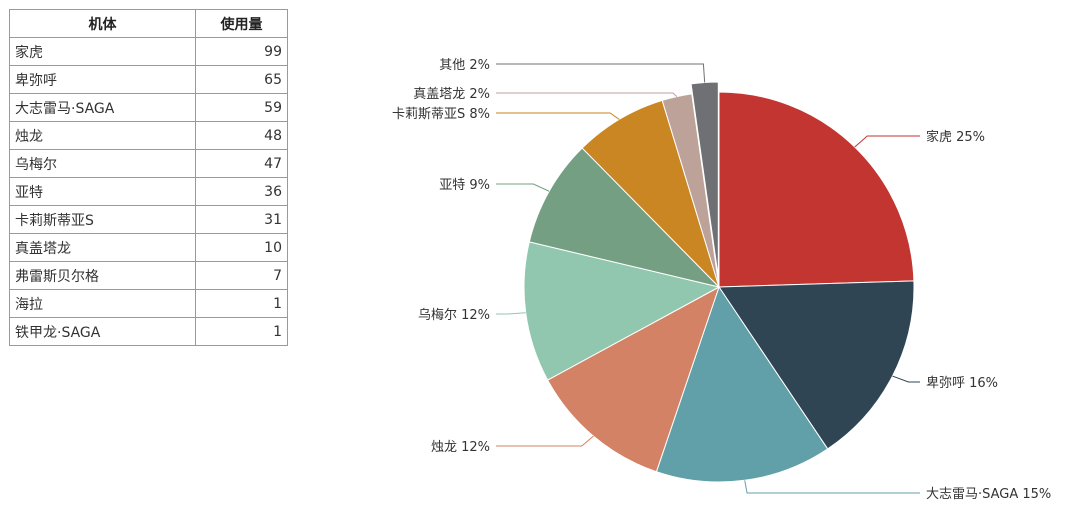 Image resolution: width=1080 pixels, height=527 pixels. I want to click on table-row: 铁甲龙·SAGA 1, so click(148, 331).